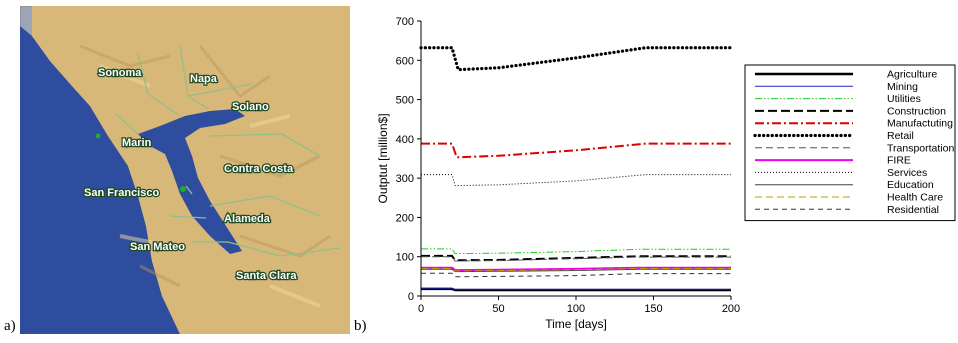 The height and width of the screenshot is (343, 958). What do you see at coordinates (405, 101) in the screenshot?
I see `y-tick-label: 500` at bounding box center [405, 101].